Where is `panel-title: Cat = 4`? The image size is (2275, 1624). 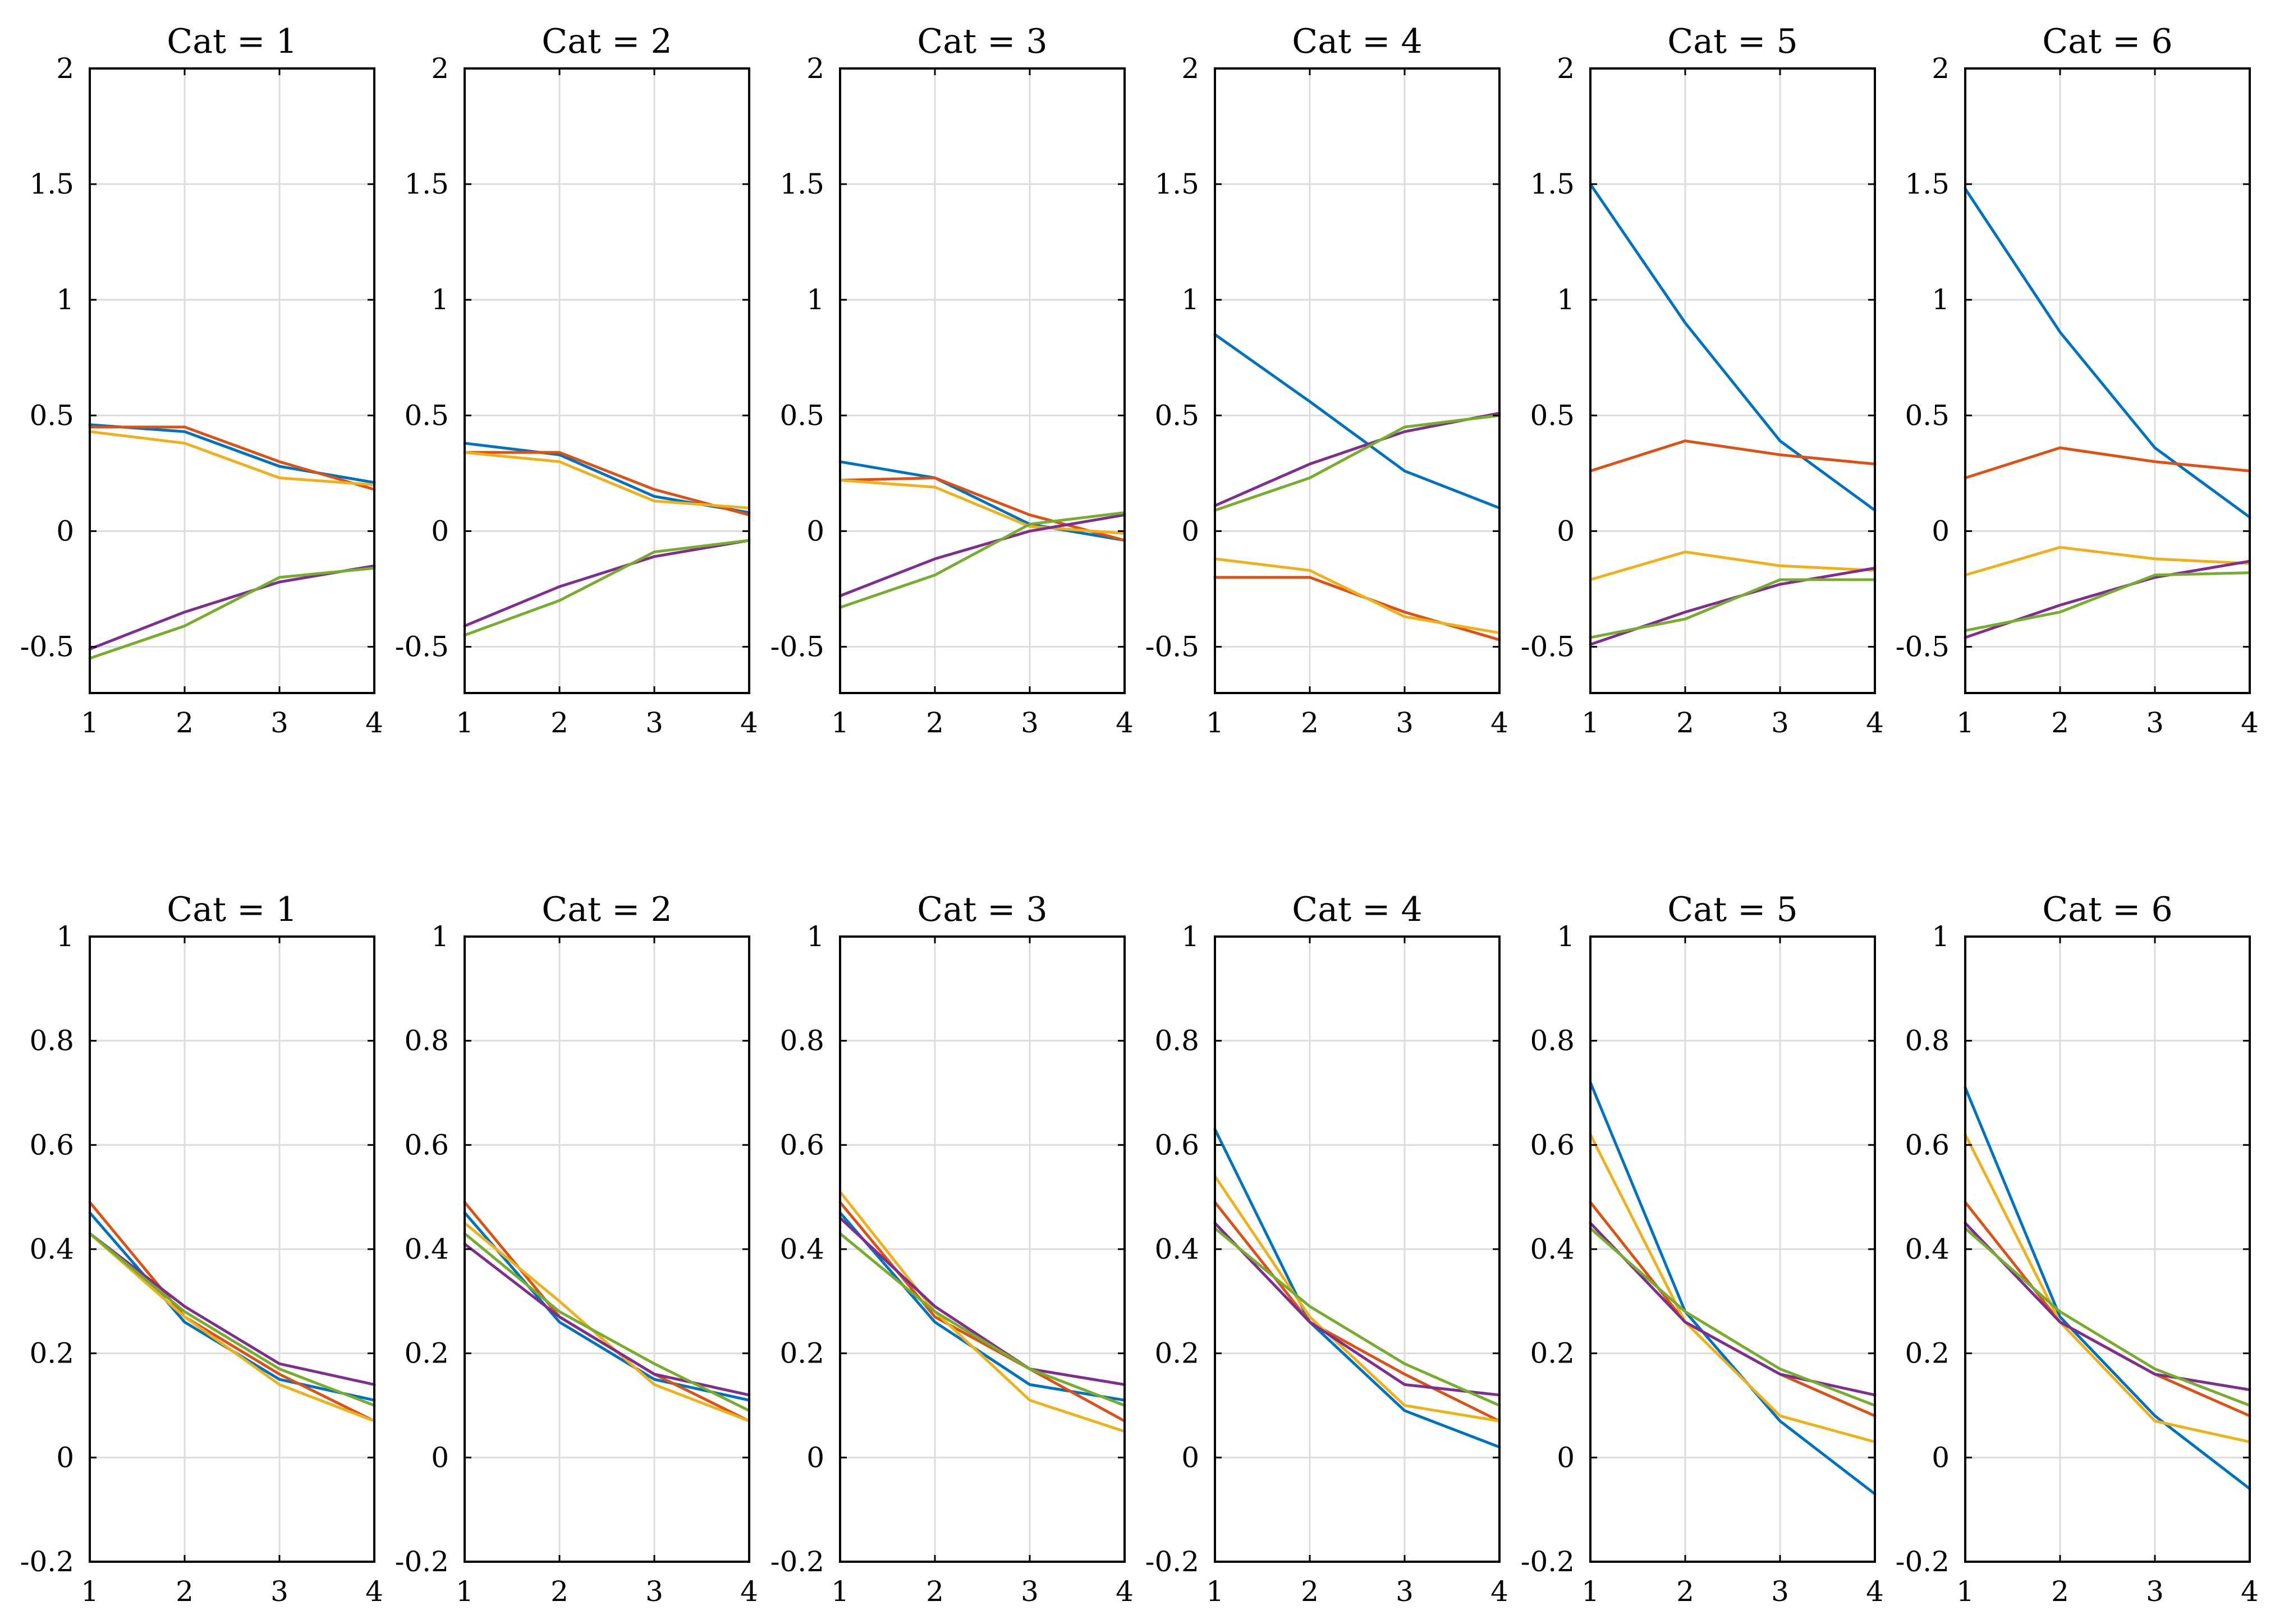 panel-title: Cat = 4 is located at coordinates (1357, 42).